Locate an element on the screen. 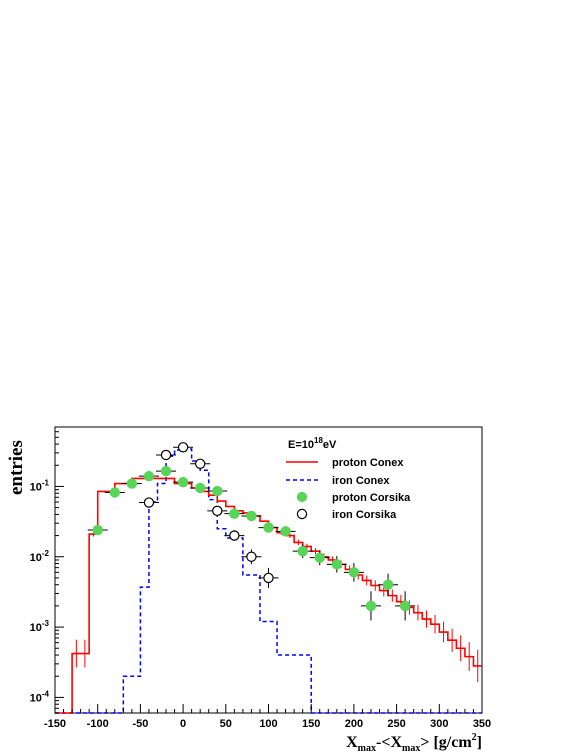  y-tick-label: 10⁻¹ is located at coordinates (40, 485).